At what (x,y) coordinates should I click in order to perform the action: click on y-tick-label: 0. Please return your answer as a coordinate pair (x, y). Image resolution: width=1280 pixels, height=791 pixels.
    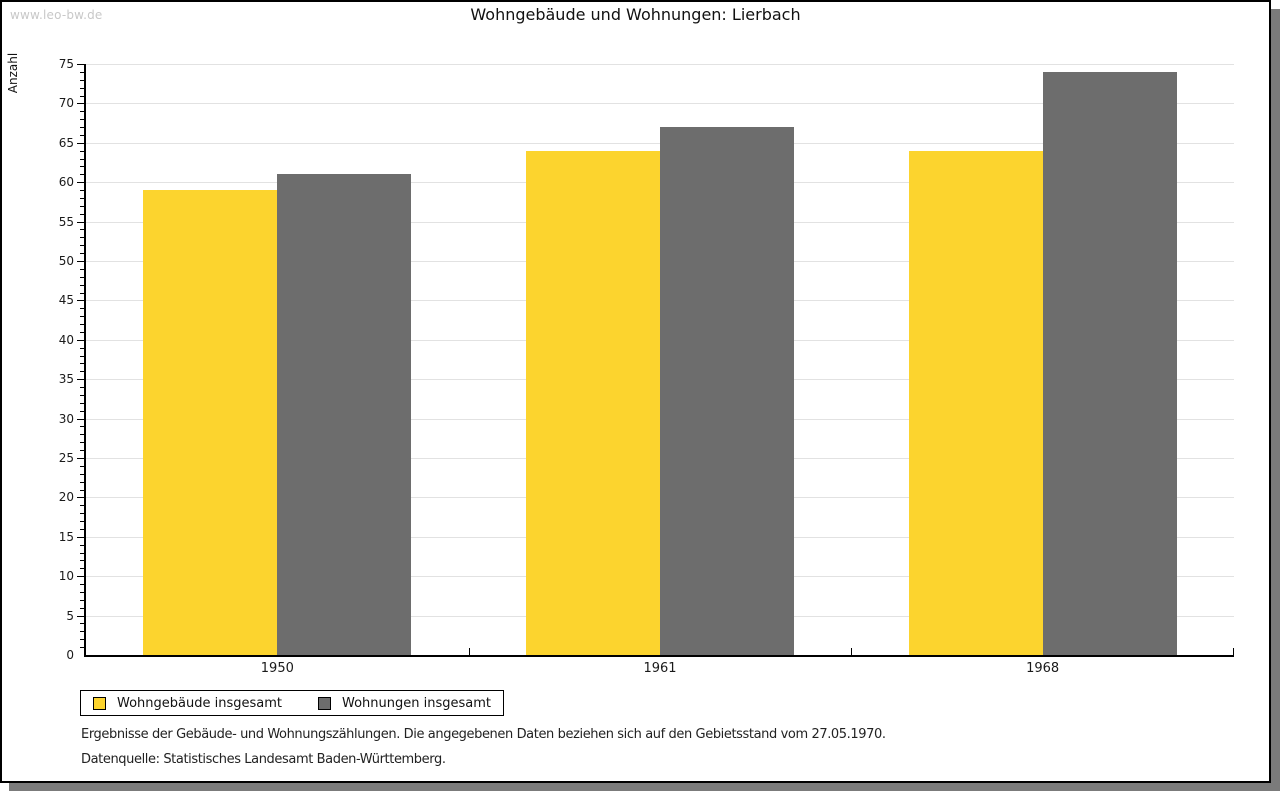
    Looking at the image, I should click on (70, 655).